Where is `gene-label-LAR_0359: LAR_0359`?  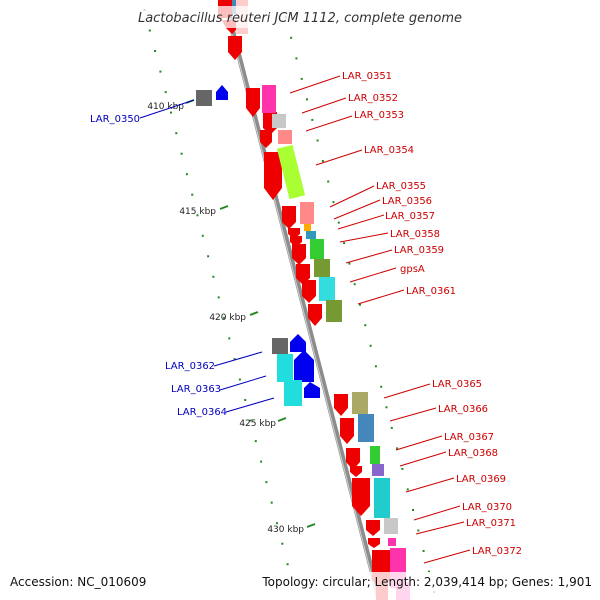 gene-label-LAR_0359: LAR_0359 is located at coordinates (419, 250).